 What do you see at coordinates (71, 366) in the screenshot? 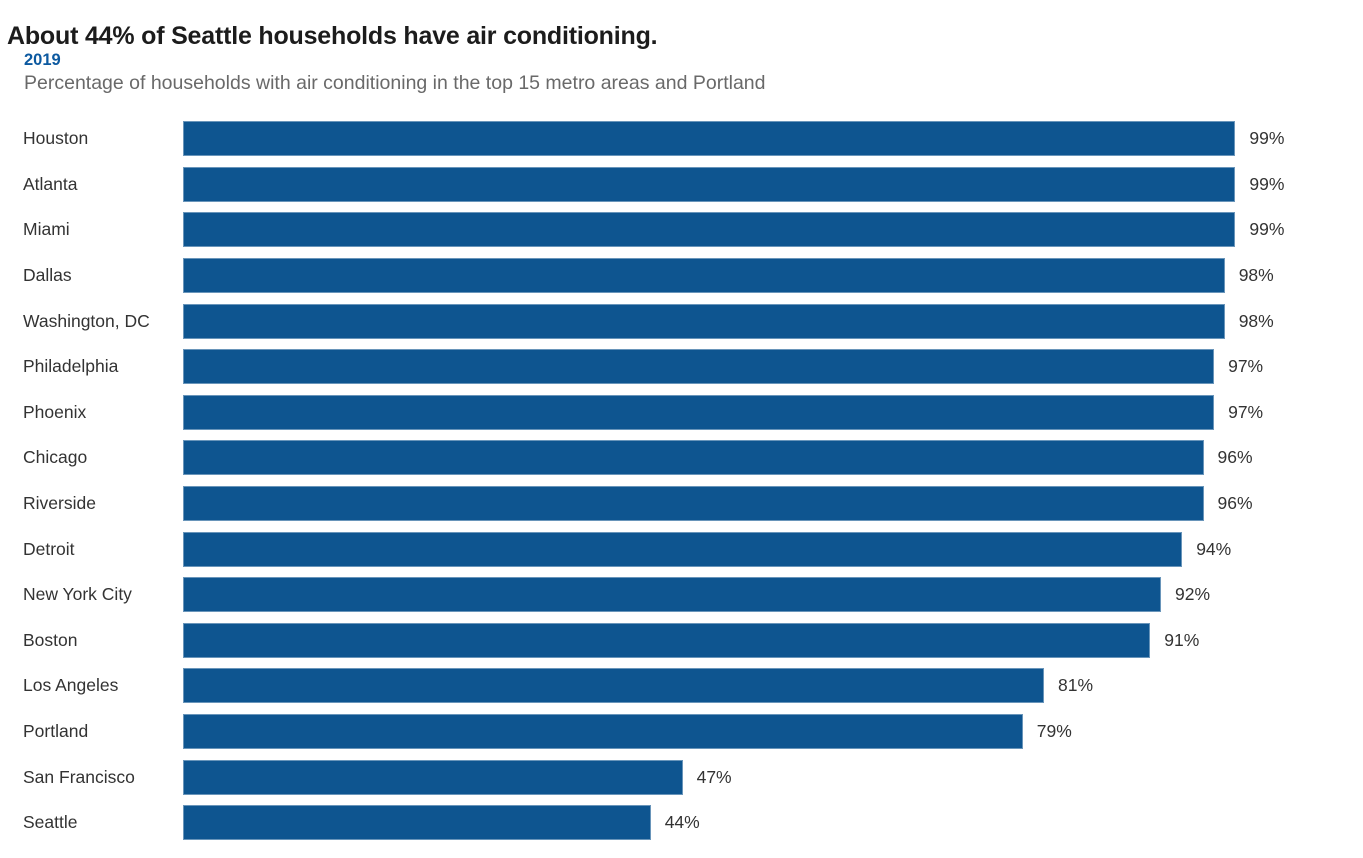
I see `category-label: Philadelphia` at bounding box center [71, 366].